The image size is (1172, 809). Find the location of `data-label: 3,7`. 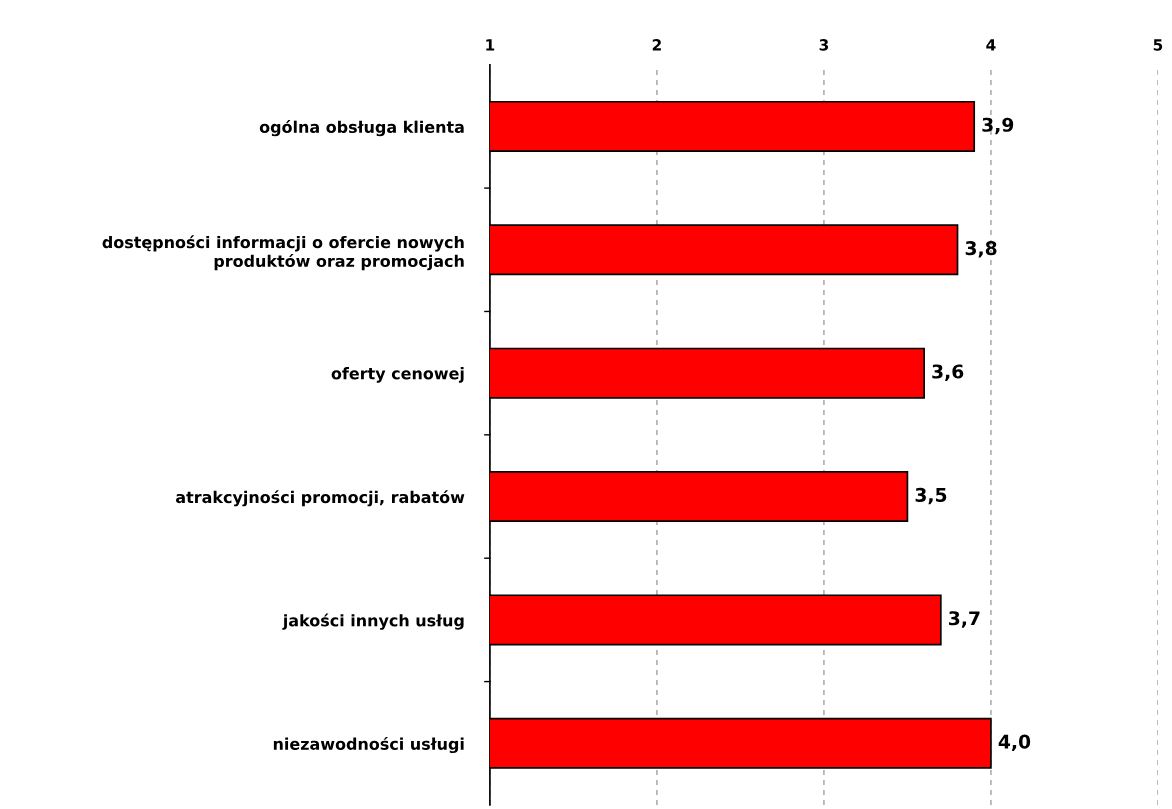

data-label: 3,7 is located at coordinates (964, 619).